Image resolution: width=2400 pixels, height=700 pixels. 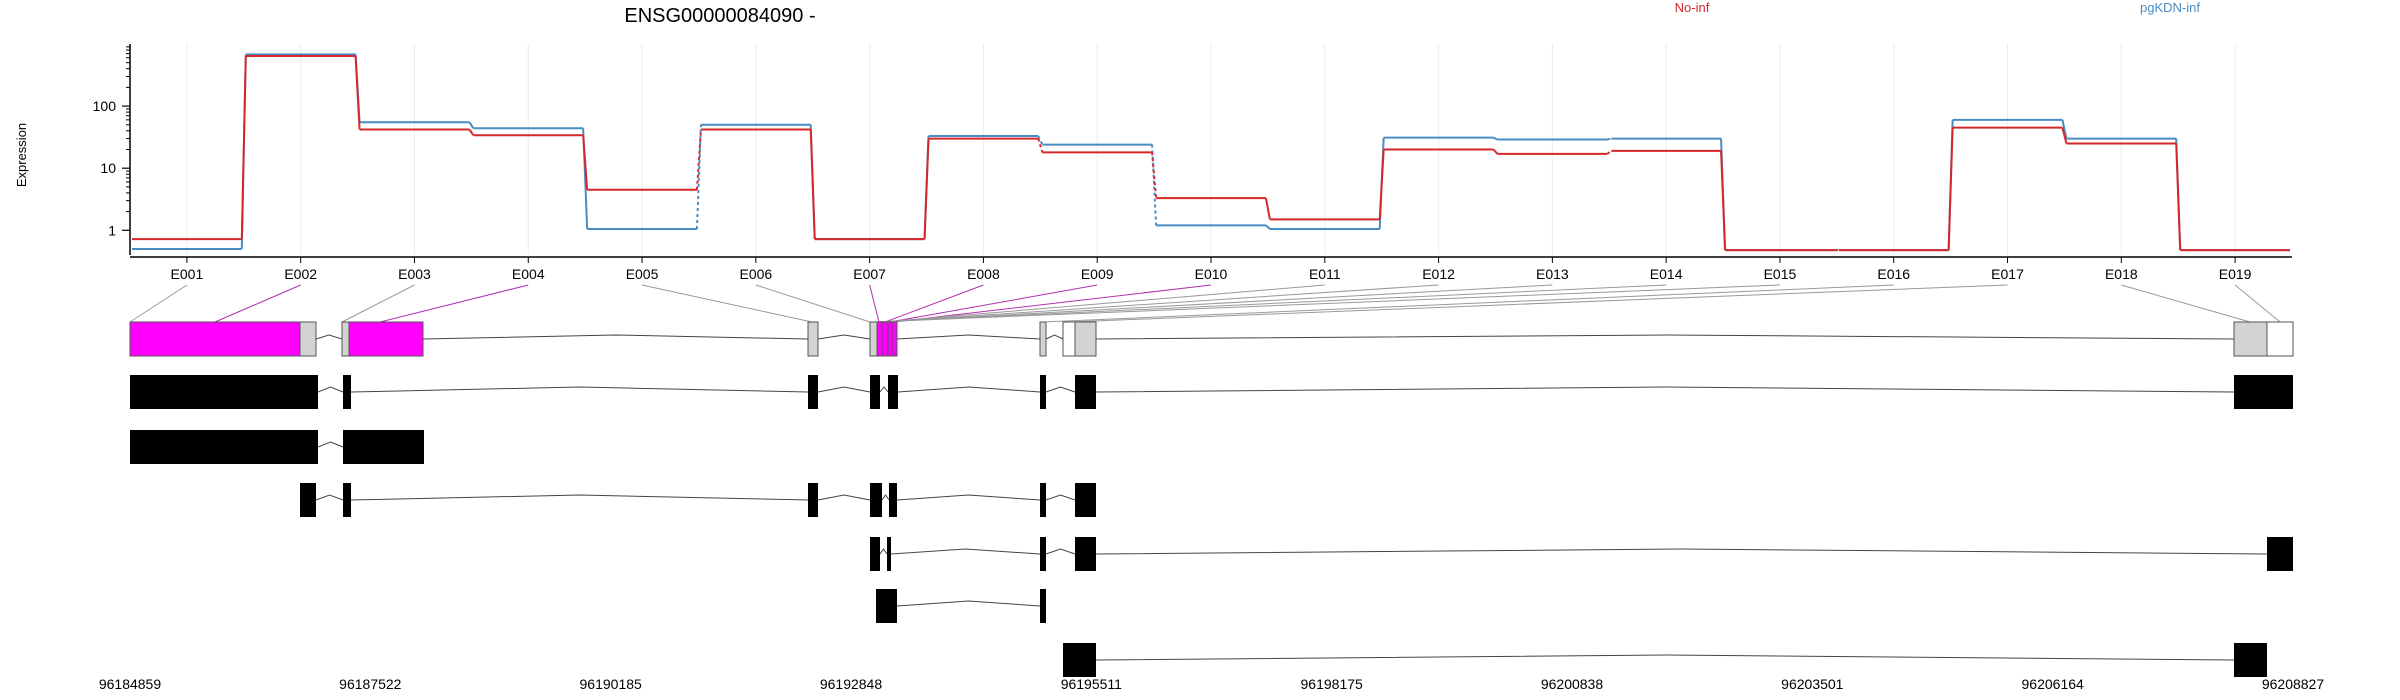 I want to click on x-tick-label-e008: E008, so click(x=983, y=274).